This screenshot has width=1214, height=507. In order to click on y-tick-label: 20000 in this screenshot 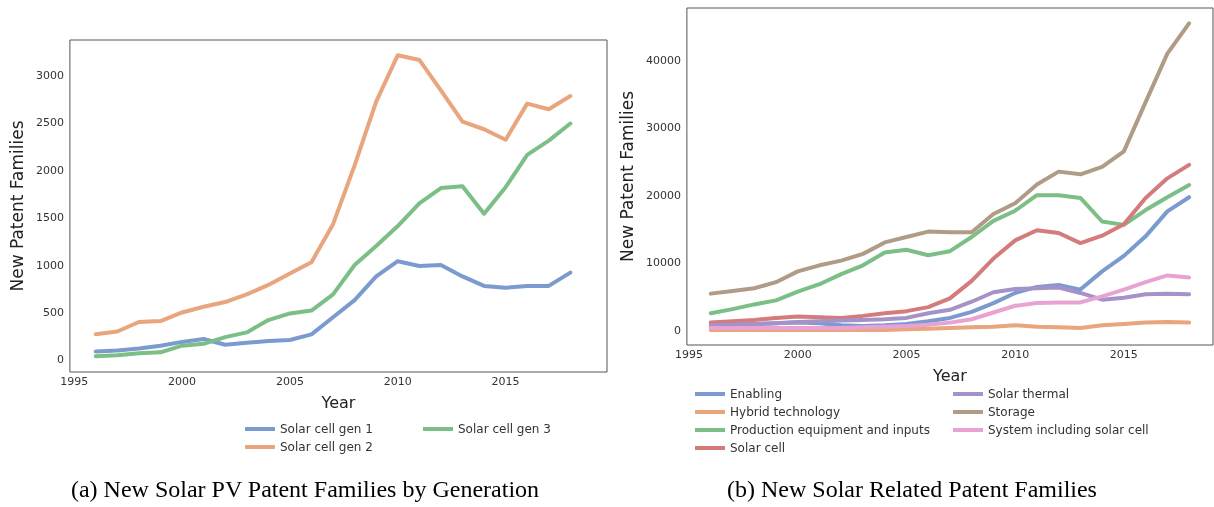, I will do `click(663, 195)`.